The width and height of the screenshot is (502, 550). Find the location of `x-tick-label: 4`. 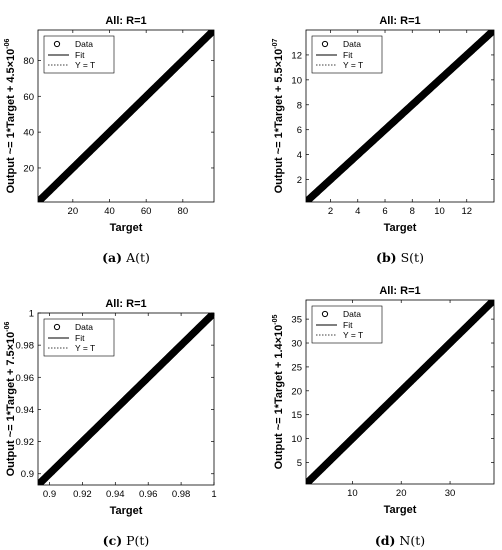

x-tick-label: 4 is located at coordinates (357, 211).